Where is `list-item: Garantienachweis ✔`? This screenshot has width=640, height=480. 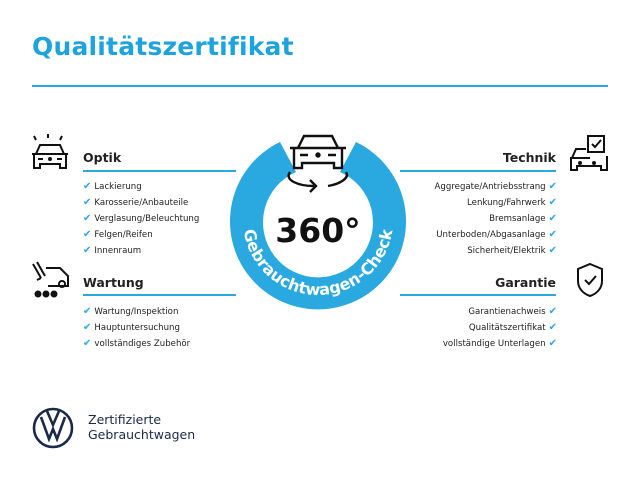
list-item: Garantienachweis ✔ is located at coordinates (512, 311).